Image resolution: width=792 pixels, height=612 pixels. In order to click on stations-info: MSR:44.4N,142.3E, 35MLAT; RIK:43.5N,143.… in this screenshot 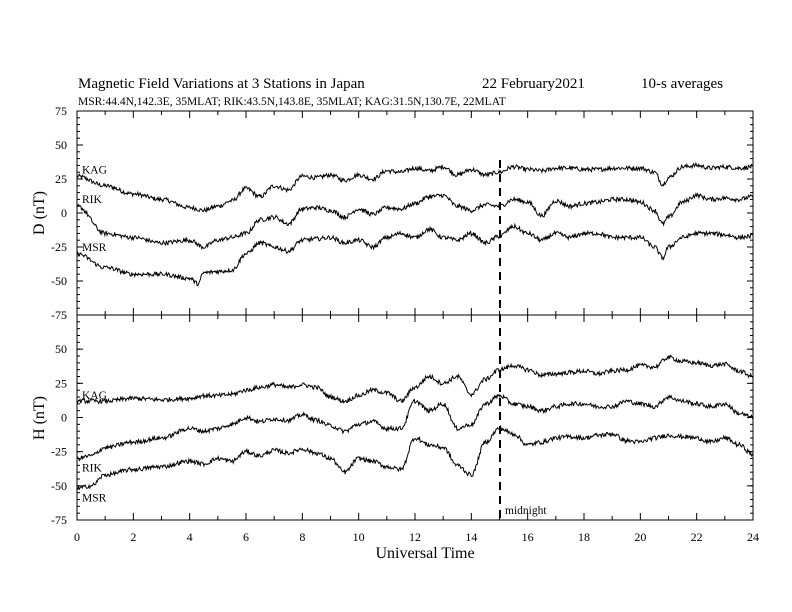, I will do `click(292, 102)`.